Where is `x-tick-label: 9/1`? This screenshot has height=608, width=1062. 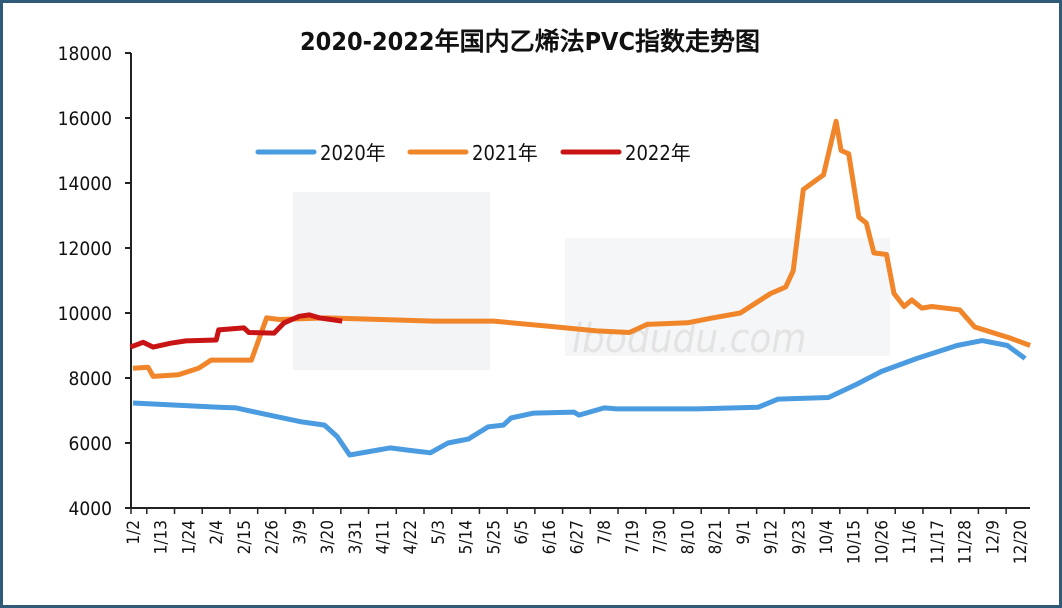 x-tick-label: 9/1 is located at coordinates (744, 532).